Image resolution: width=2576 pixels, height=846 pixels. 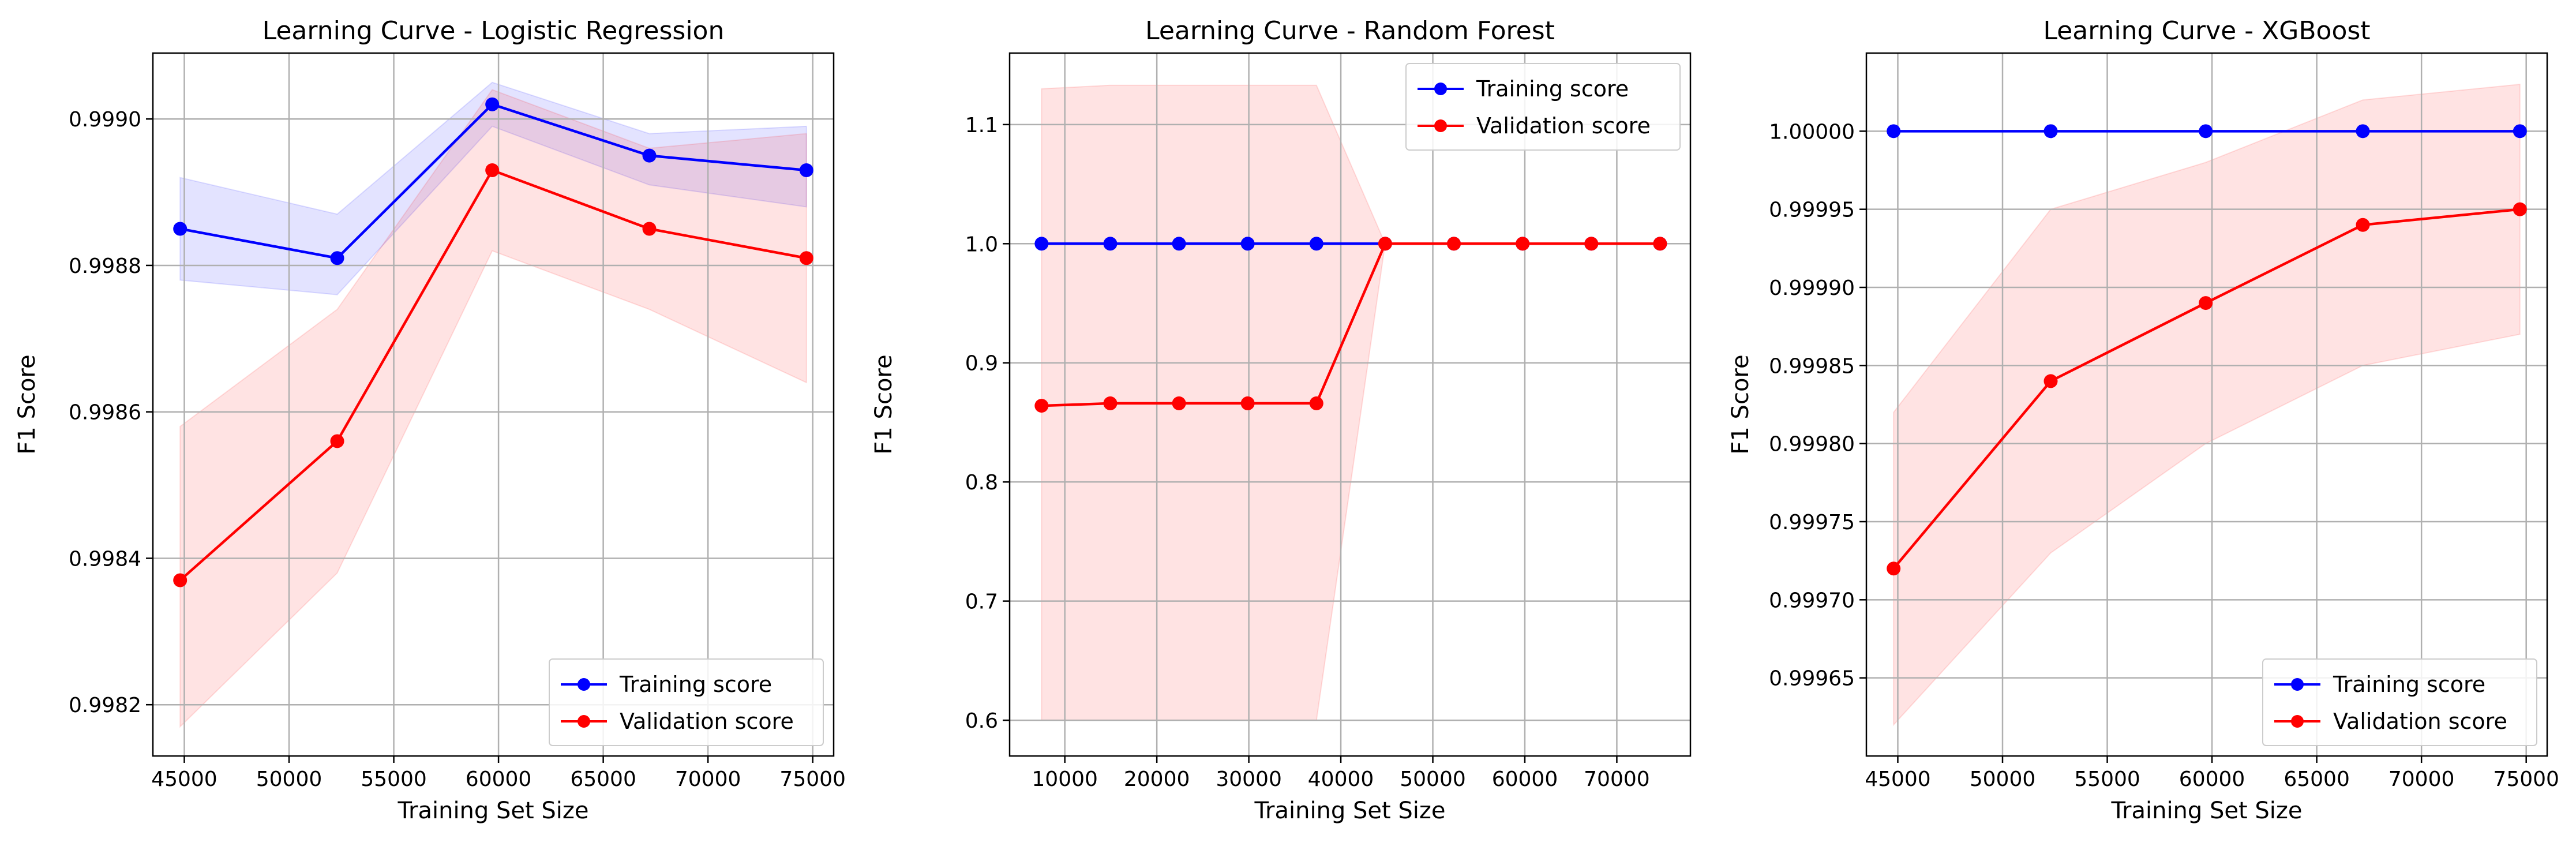 I want to click on x-tick-label: 55000, so click(x=2107, y=779).